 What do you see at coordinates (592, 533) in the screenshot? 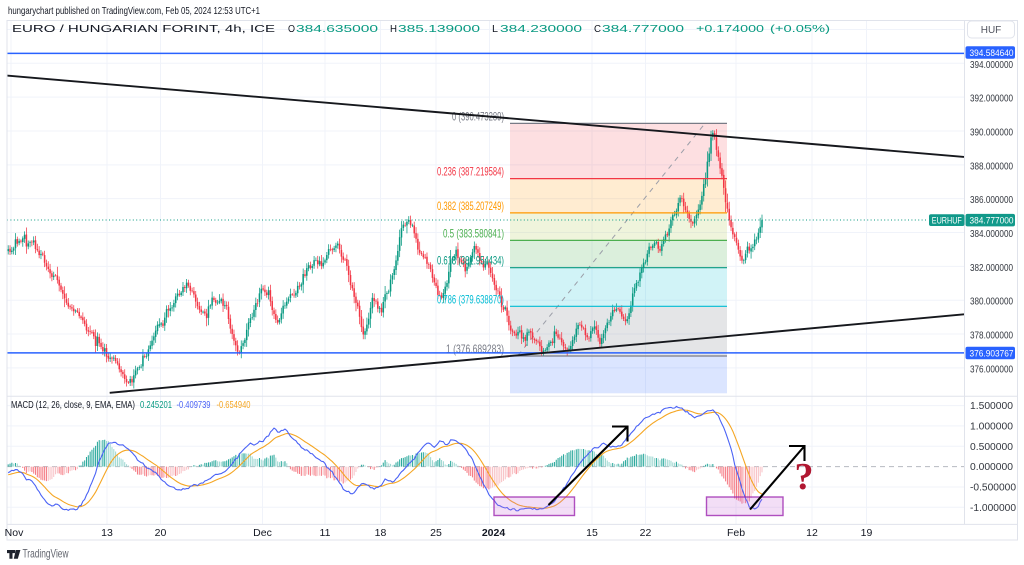
I see `svg-text: 15` at bounding box center [592, 533].